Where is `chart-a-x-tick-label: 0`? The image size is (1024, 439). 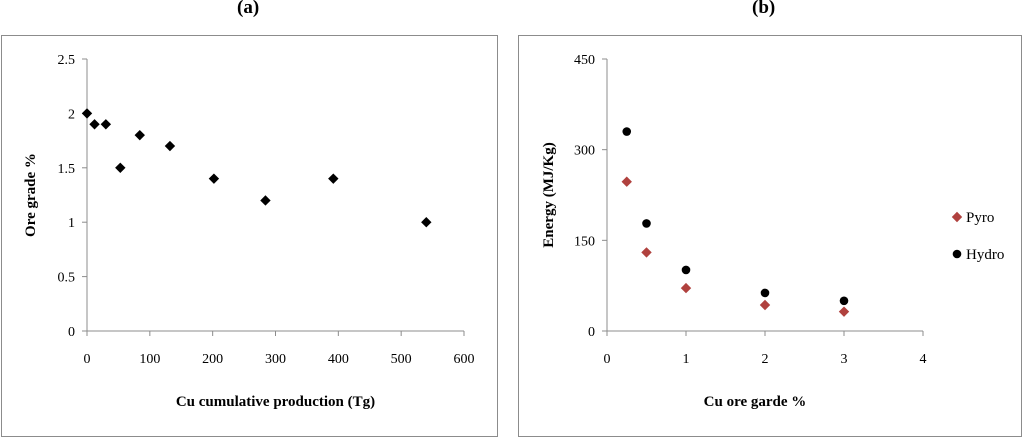 chart-a-x-tick-label: 0 is located at coordinates (87, 359).